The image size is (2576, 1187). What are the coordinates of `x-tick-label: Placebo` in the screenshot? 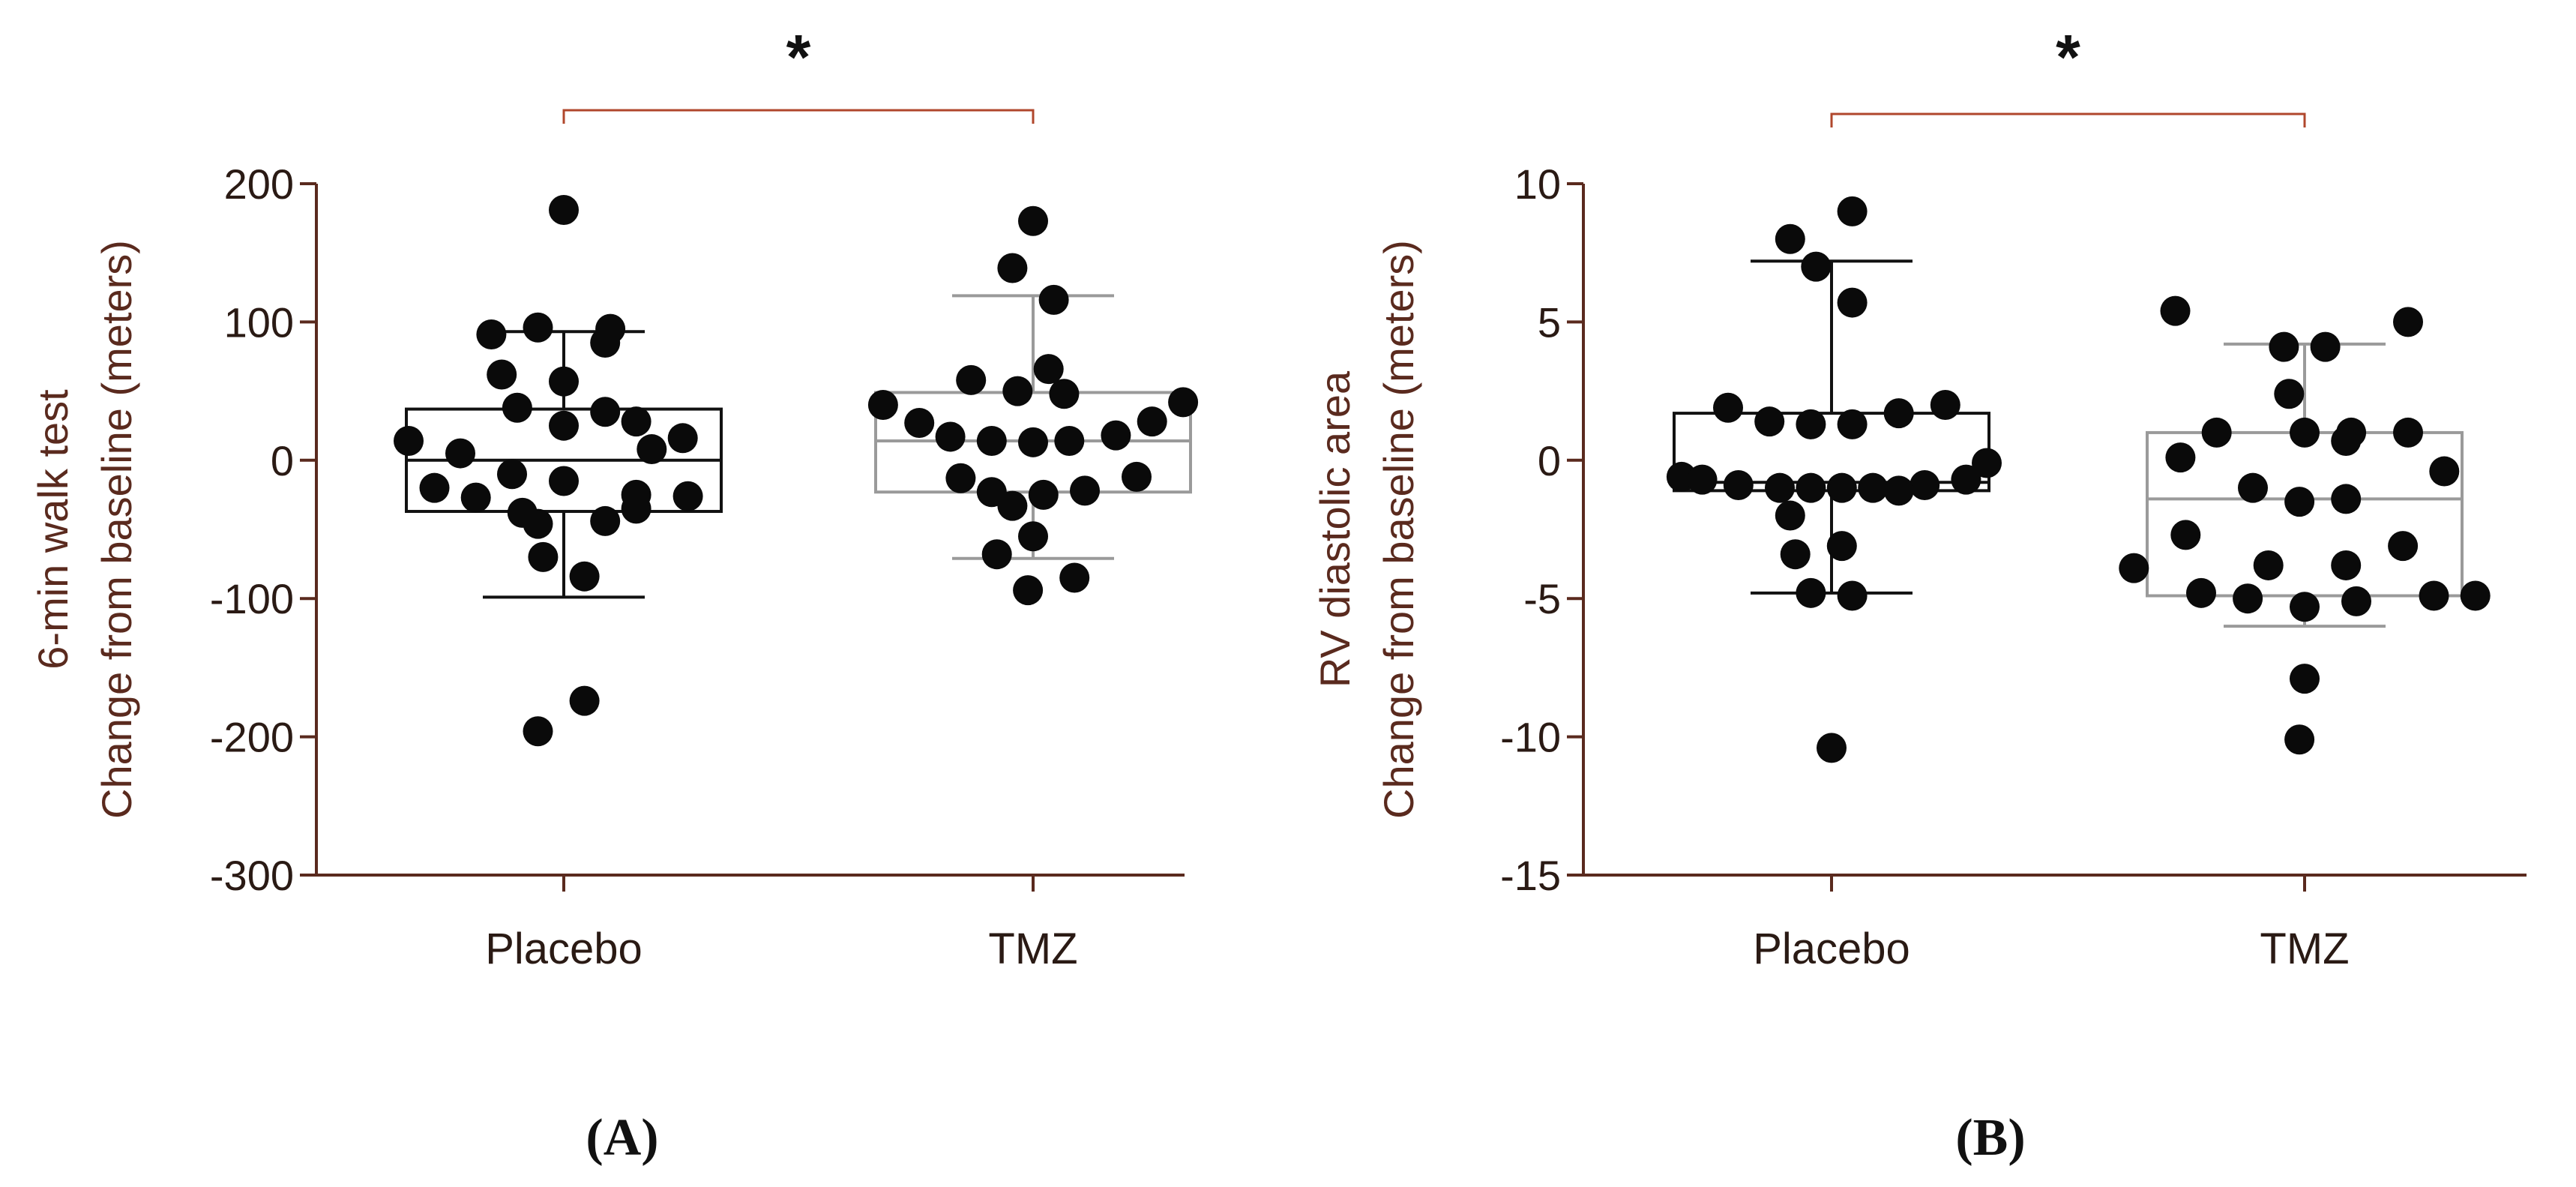 It's located at (1832, 949).